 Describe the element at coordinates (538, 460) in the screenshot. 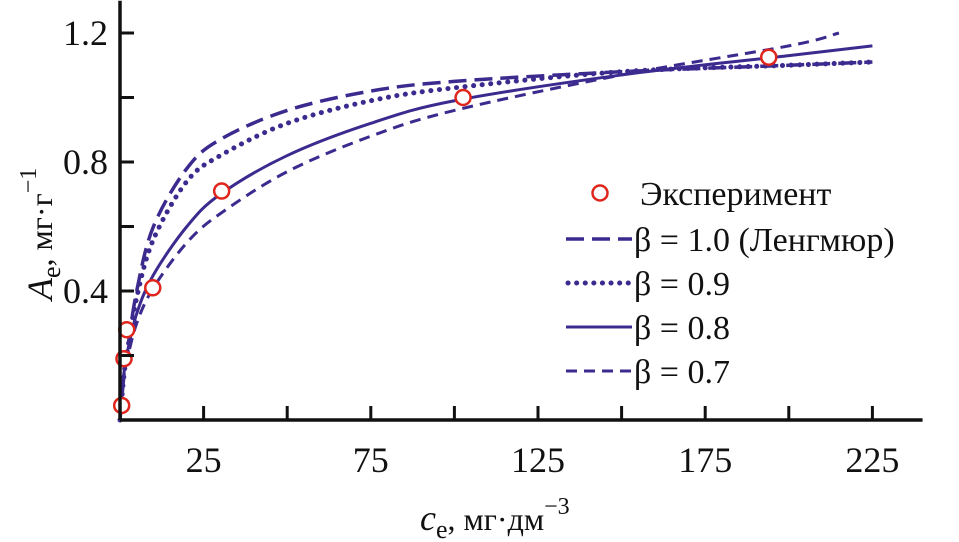

I see `x-tick-label: 125` at that location.